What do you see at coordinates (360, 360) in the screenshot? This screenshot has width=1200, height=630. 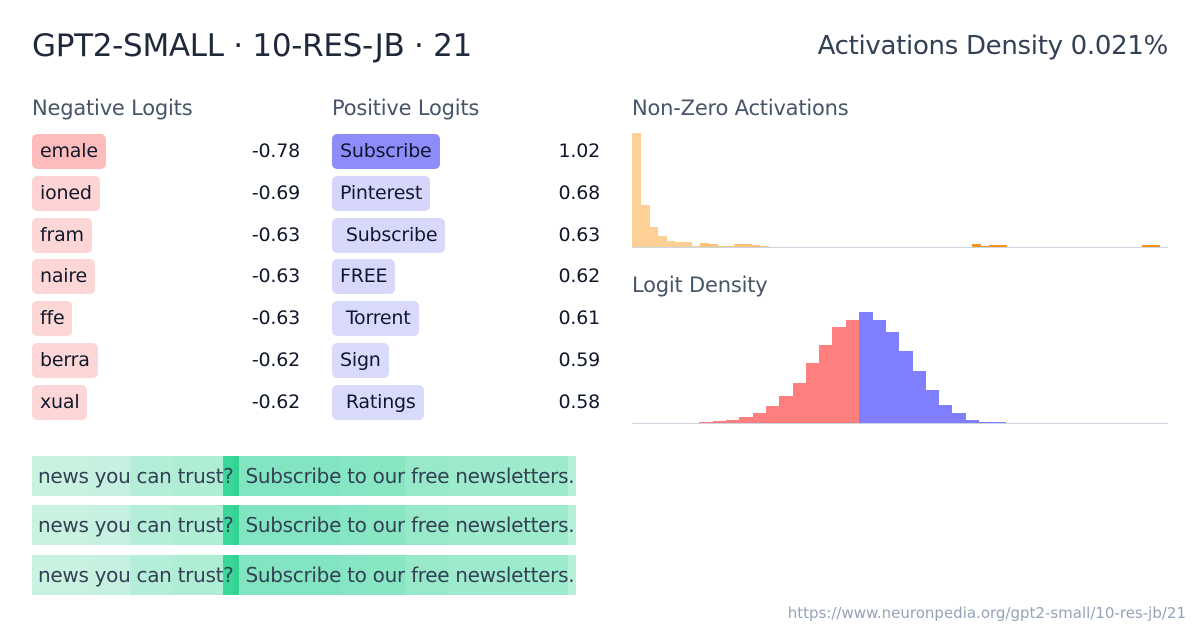 I see `token-pill: Sign` at bounding box center [360, 360].